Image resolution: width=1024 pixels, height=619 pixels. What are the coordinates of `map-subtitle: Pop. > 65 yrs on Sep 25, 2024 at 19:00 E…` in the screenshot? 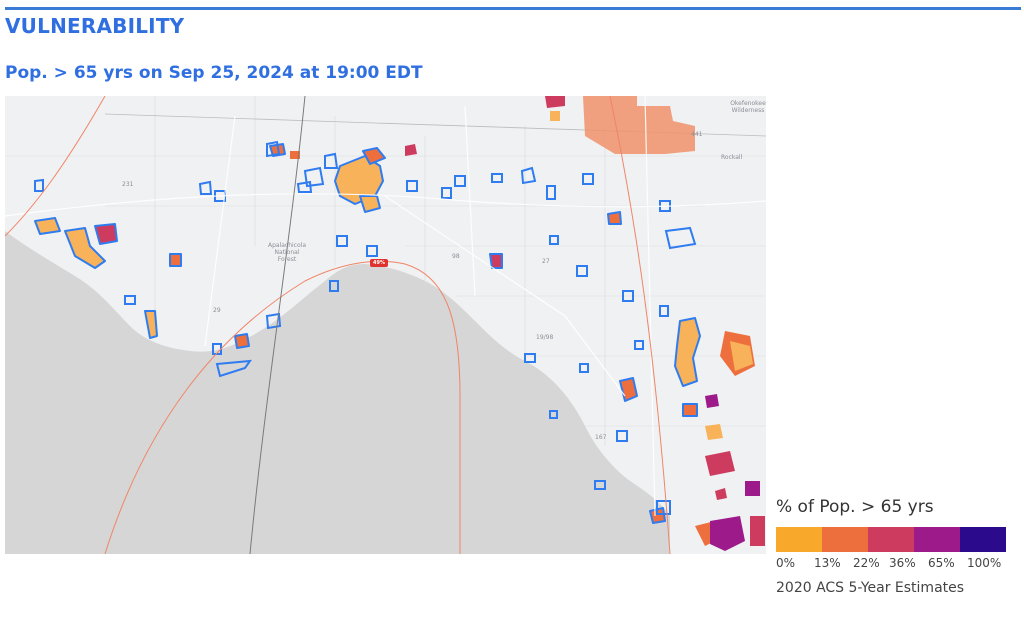 It's located at (214, 73).